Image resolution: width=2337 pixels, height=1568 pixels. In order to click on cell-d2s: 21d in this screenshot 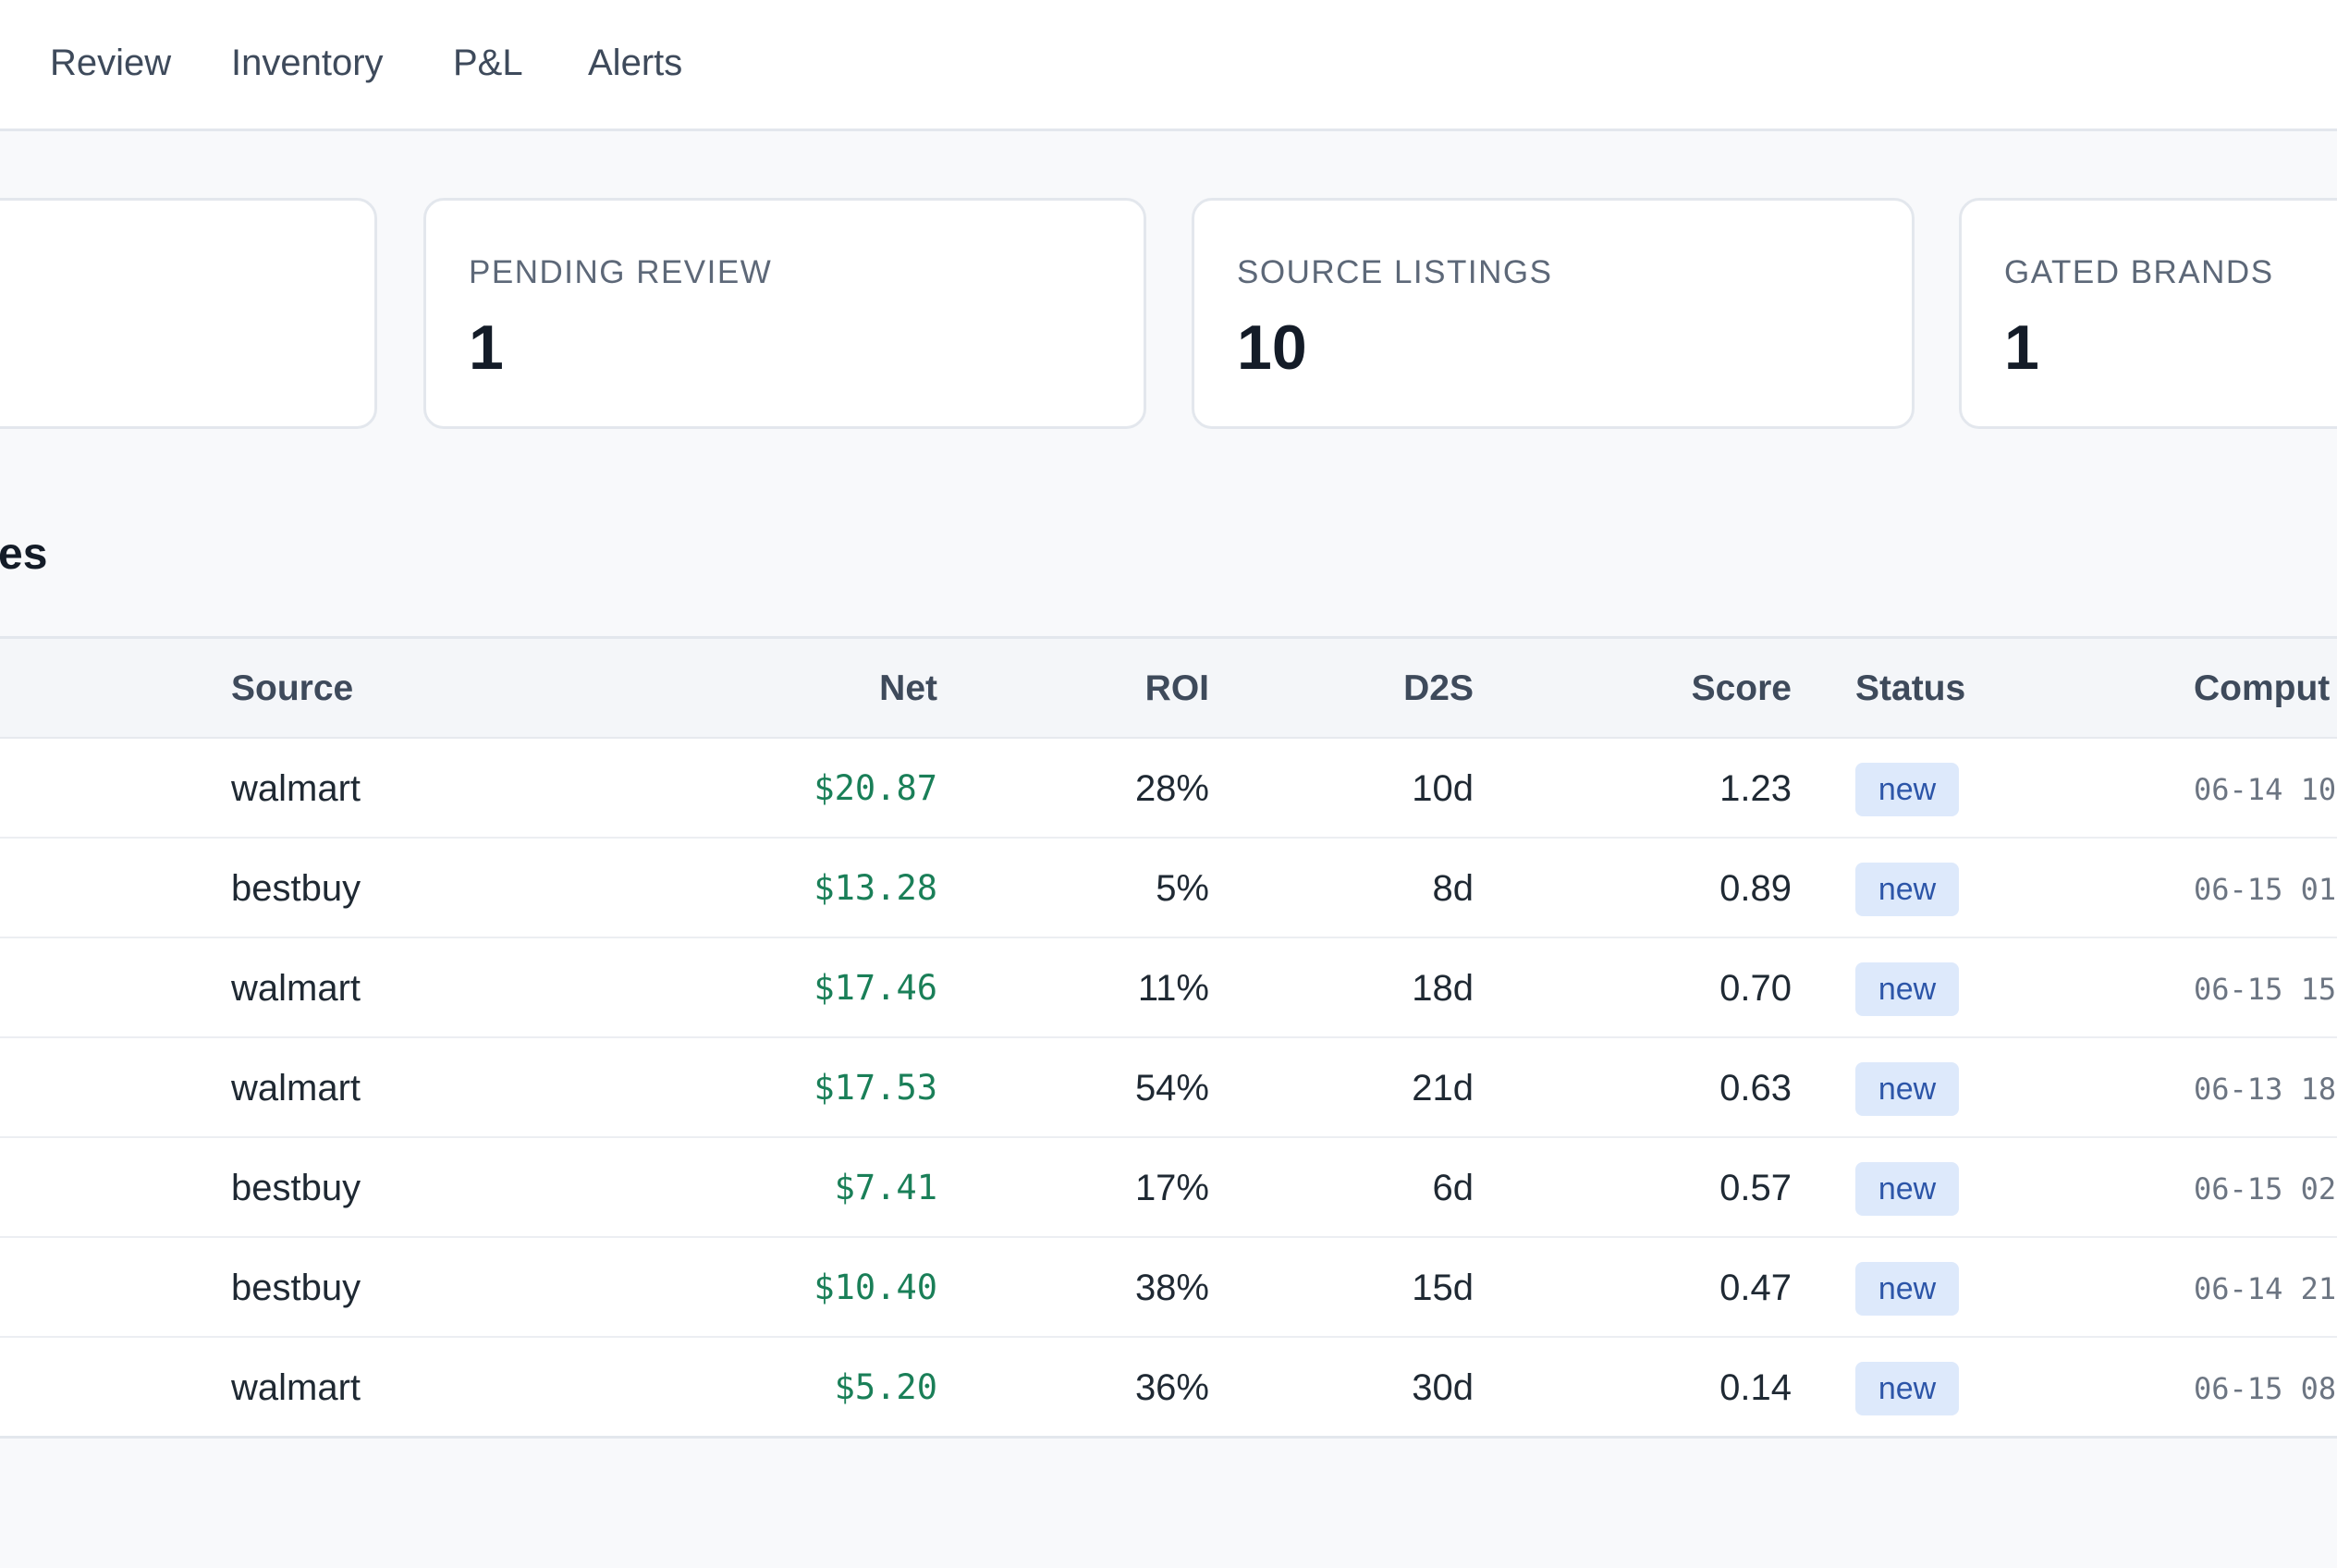, I will do `click(1443, 1088)`.